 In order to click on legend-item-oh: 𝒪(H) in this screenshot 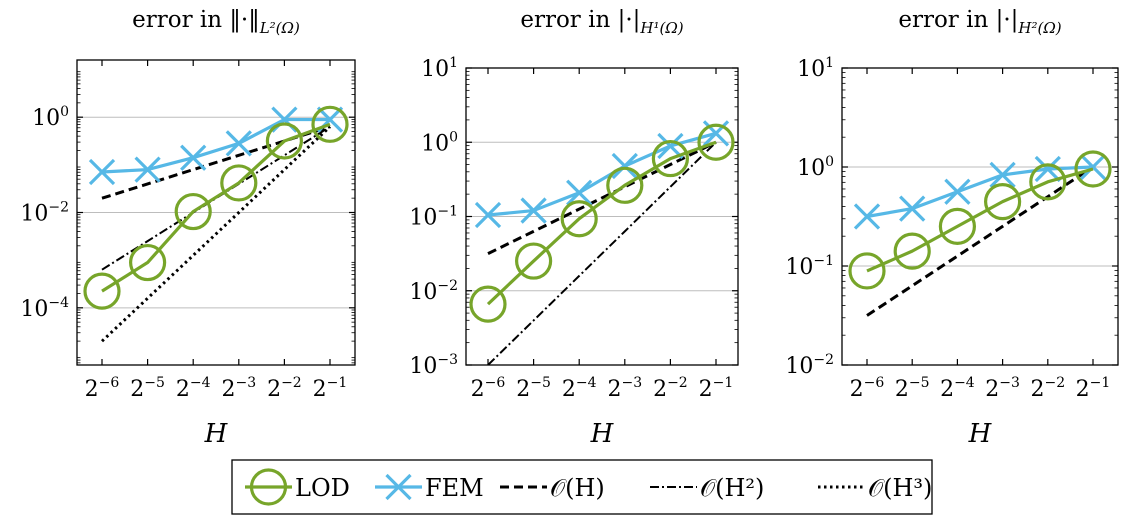, I will do `click(552, 488)`.